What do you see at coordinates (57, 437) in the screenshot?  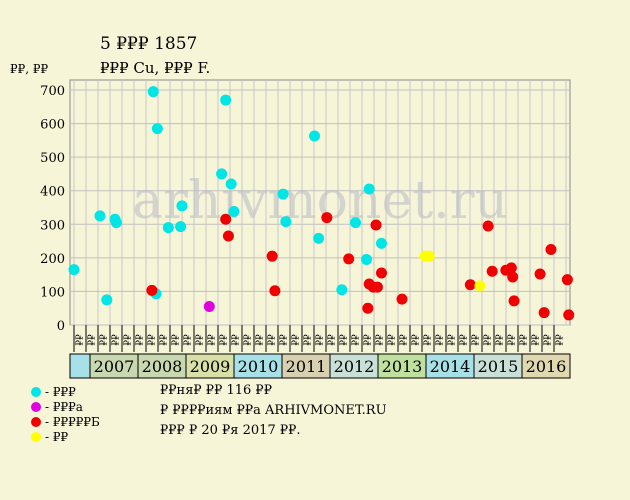 I see `legend-label: - ₽₽` at bounding box center [57, 437].